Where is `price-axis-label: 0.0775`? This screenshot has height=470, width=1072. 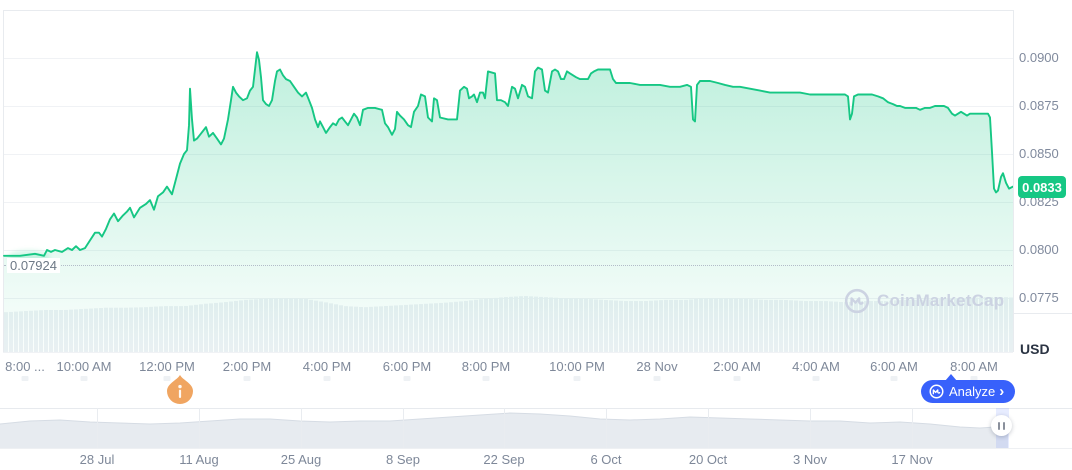 price-axis-label: 0.0775 is located at coordinates (1039, 297).